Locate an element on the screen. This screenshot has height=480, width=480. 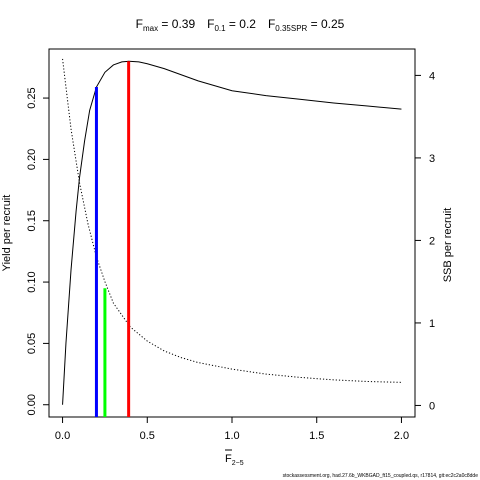
y-left-tick-label-3: 0.15 is located at coordinates (32, 220).